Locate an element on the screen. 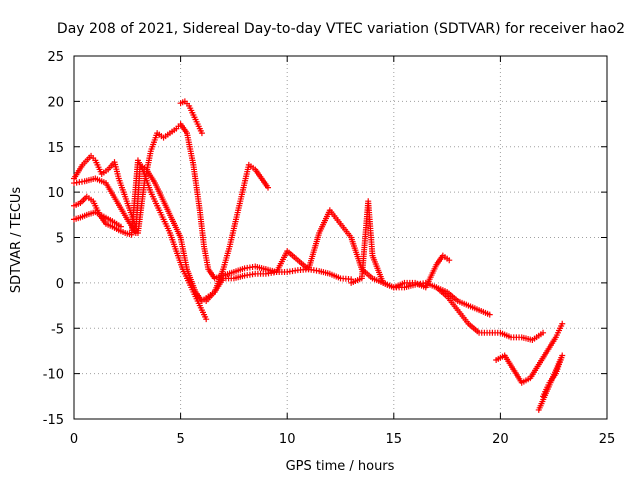 The height and width of the screenshot is (480, 640). x-tick-label: 25 is located at coordinates (607, 439).